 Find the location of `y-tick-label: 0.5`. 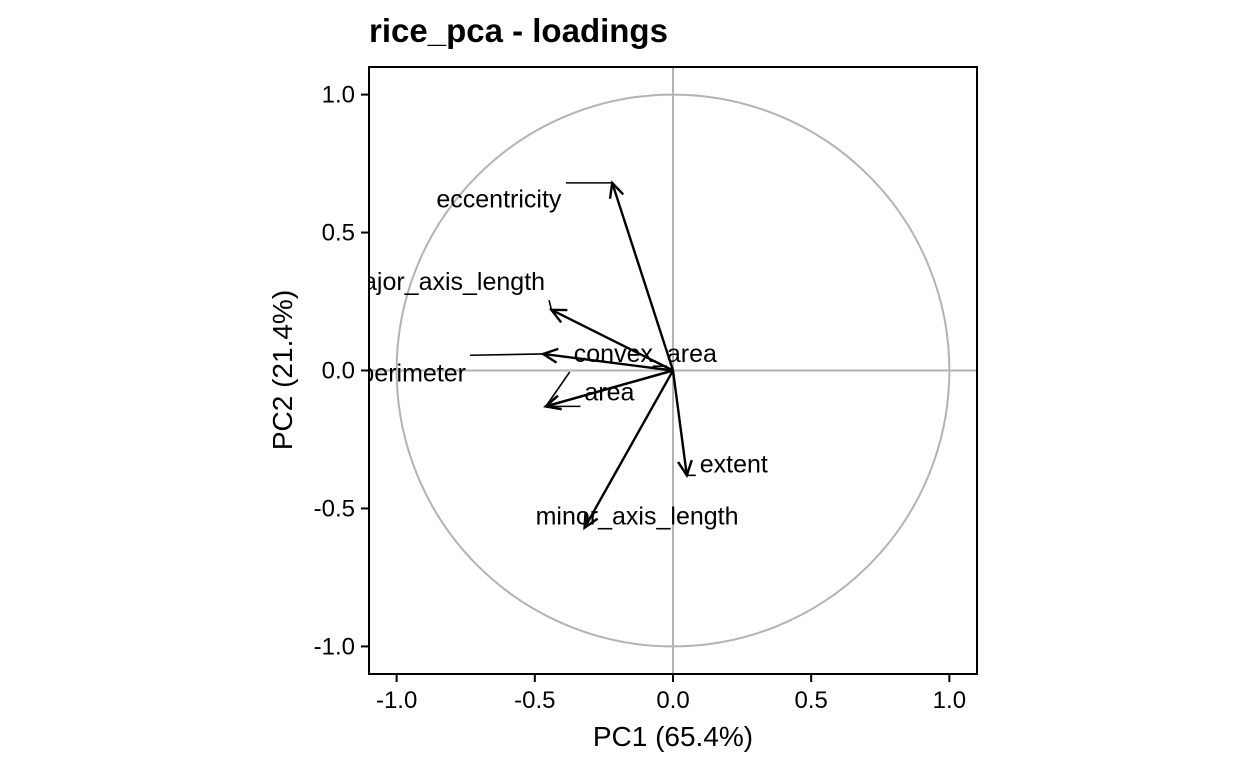

y-tick-label: 0.5 is located at coordinates (338, 233).